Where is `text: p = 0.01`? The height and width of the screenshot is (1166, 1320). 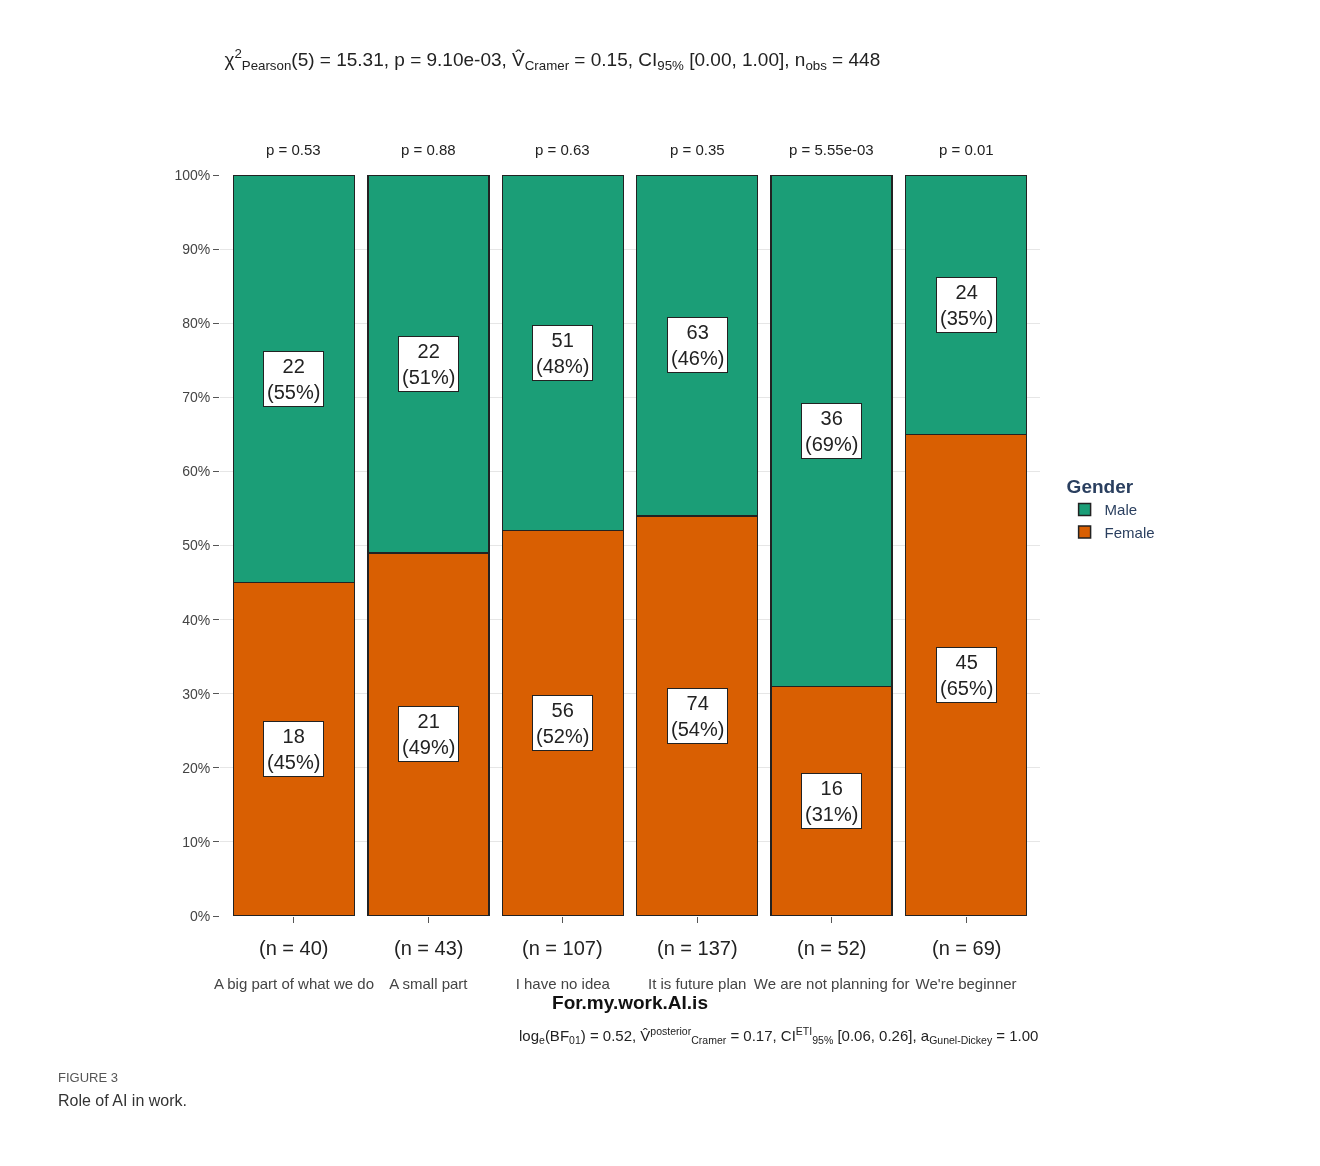 text: p = 0.01 is located at coordinates (966, 149).